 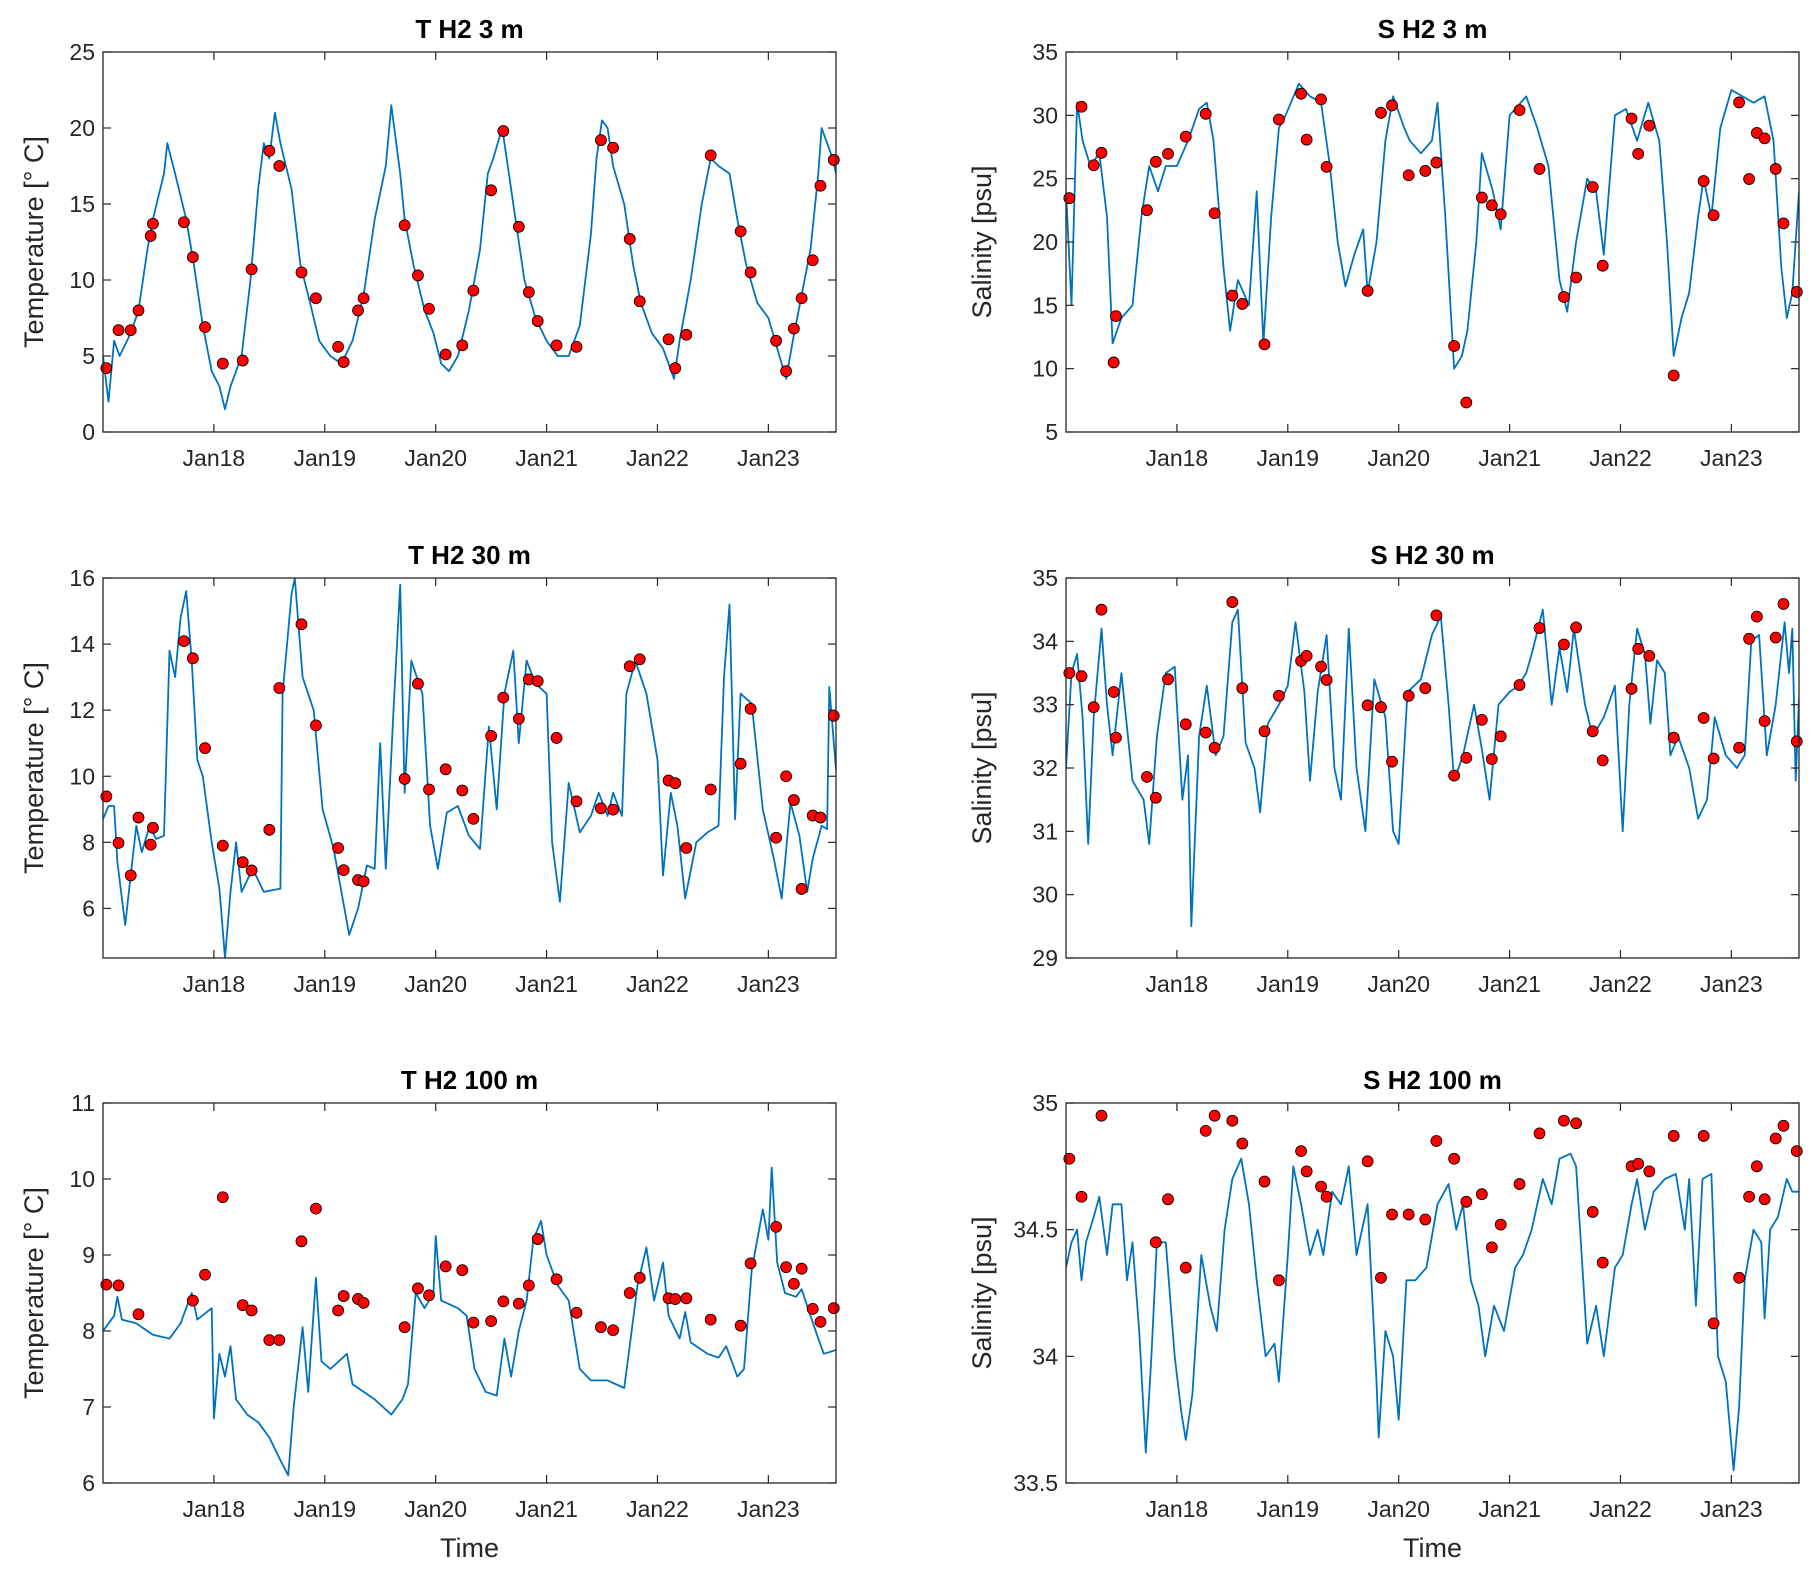 I want to click on series-line, so click(x=469, y=257).